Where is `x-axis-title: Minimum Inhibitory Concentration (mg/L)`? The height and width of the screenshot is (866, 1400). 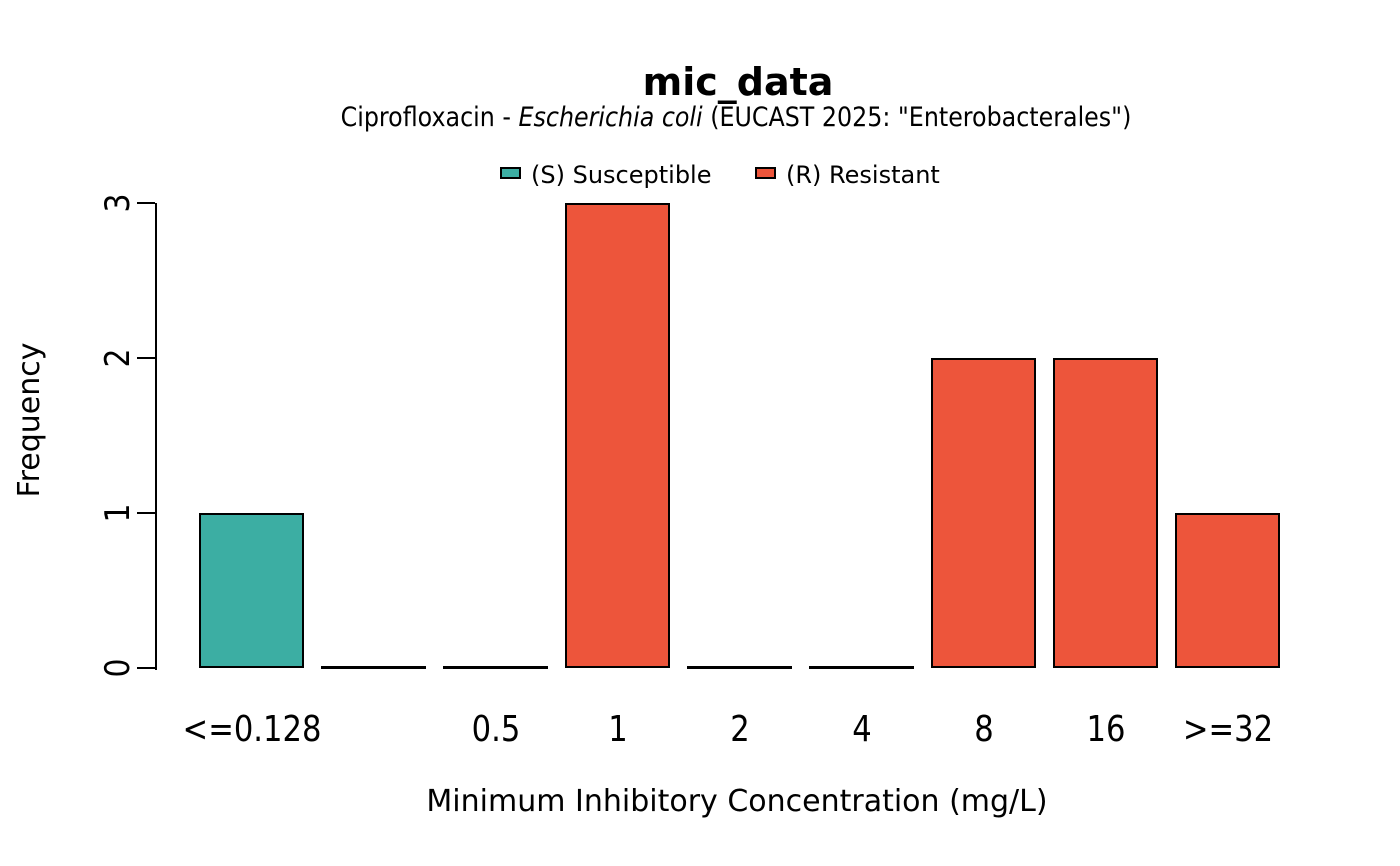
x-axis-title: Minimum Inhibitory Concentration (mg/L) is located at coordinates (737, 801).